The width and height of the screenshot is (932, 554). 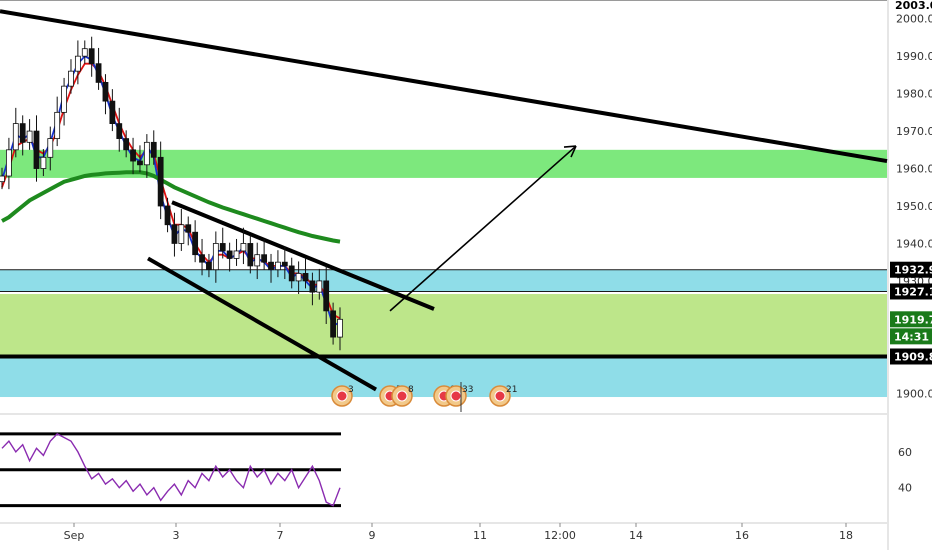 I want to click on y-tick-label: 1940.00, so click(x=914, y=243).